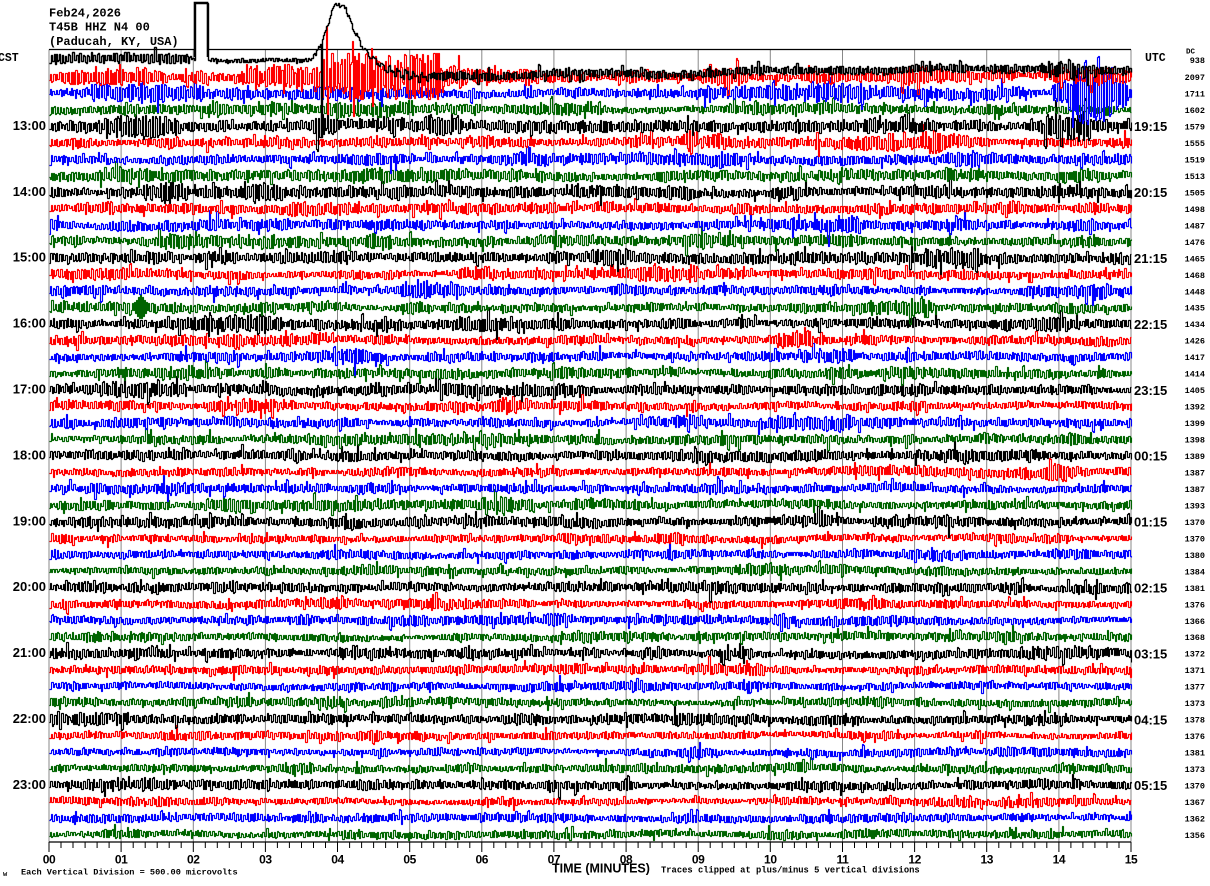 The width and height of the screenshot is (1210, 886). What do you see at coordinates (1155, 58) in the screenshot?
I see `svg-text: UTC` at bounding box center [1155, 58].